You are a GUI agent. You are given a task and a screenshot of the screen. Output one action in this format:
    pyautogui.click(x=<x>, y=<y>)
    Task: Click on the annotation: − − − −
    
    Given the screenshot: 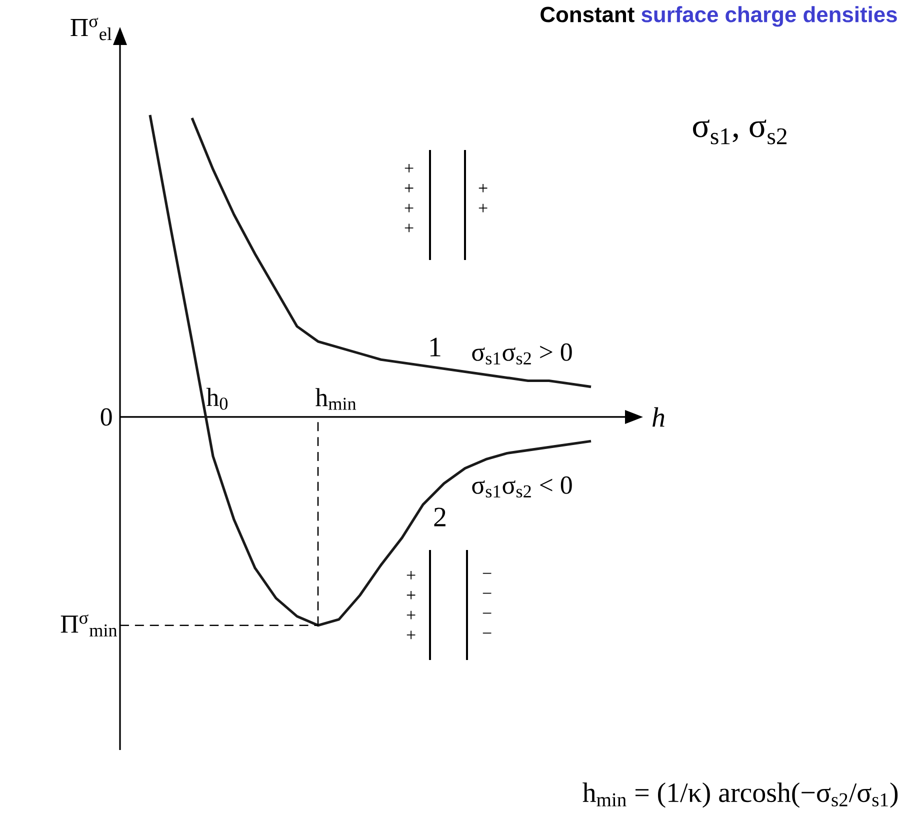 What is the action you would take?
    pyautogui.click(x=487, y=603)
    